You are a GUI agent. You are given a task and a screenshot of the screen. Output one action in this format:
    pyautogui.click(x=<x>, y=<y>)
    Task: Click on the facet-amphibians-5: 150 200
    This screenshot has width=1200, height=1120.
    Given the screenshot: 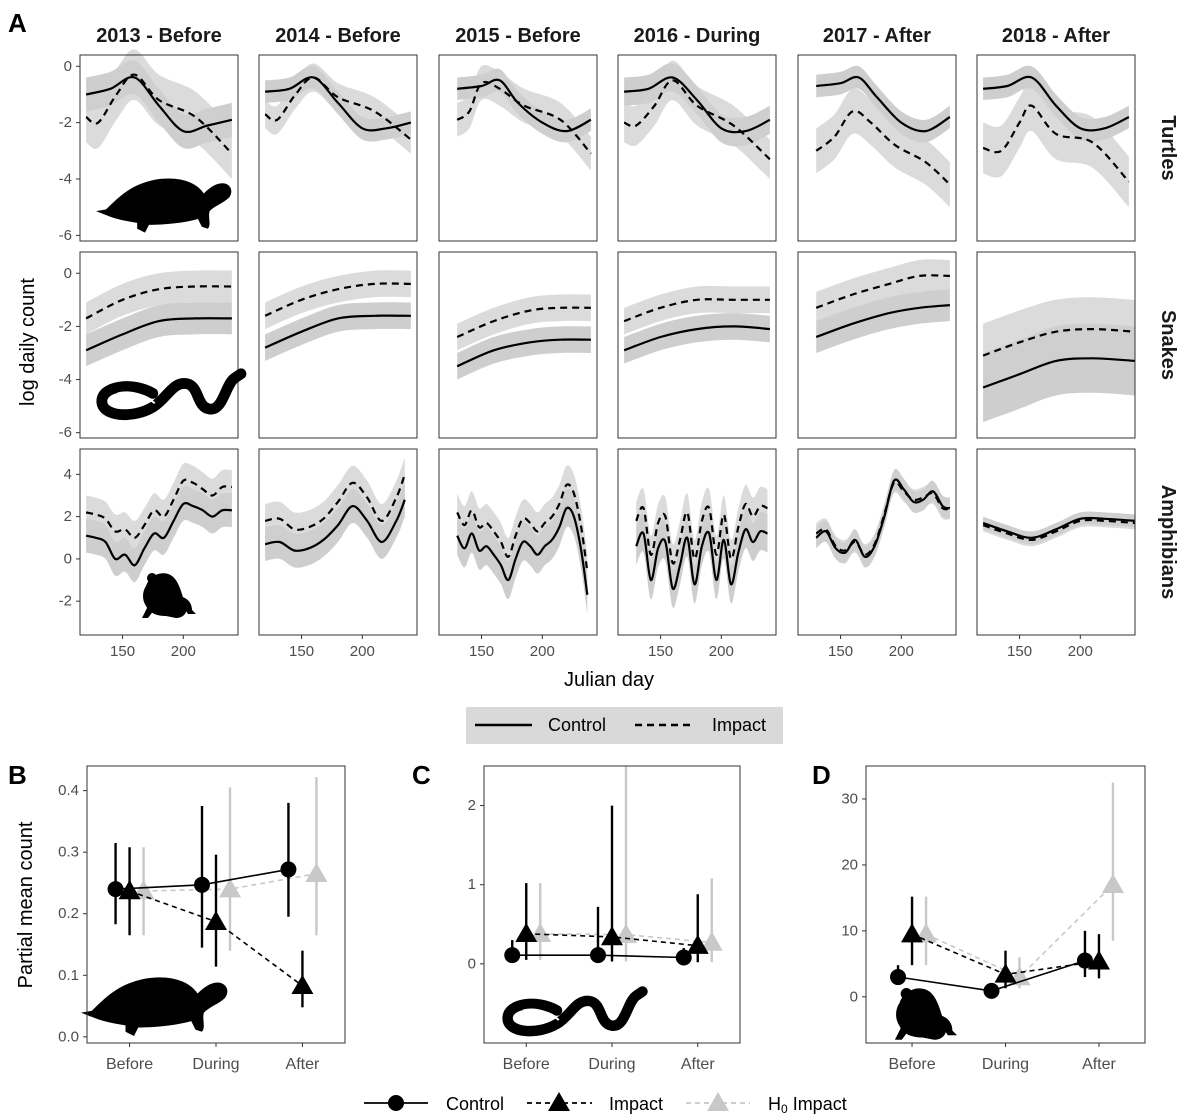 What is the action you would take?
    pyautogui.click(x=1056, y=554)
    